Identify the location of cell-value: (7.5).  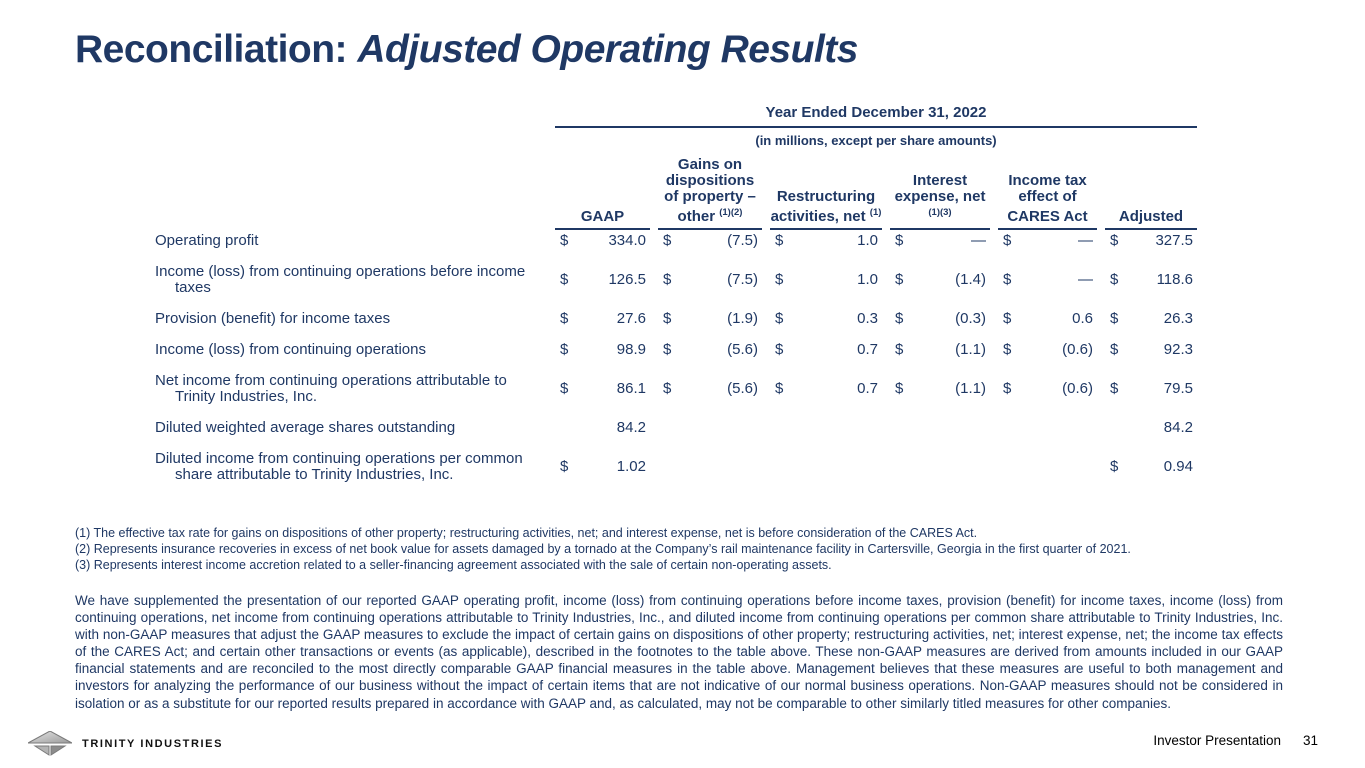
(742, 279).